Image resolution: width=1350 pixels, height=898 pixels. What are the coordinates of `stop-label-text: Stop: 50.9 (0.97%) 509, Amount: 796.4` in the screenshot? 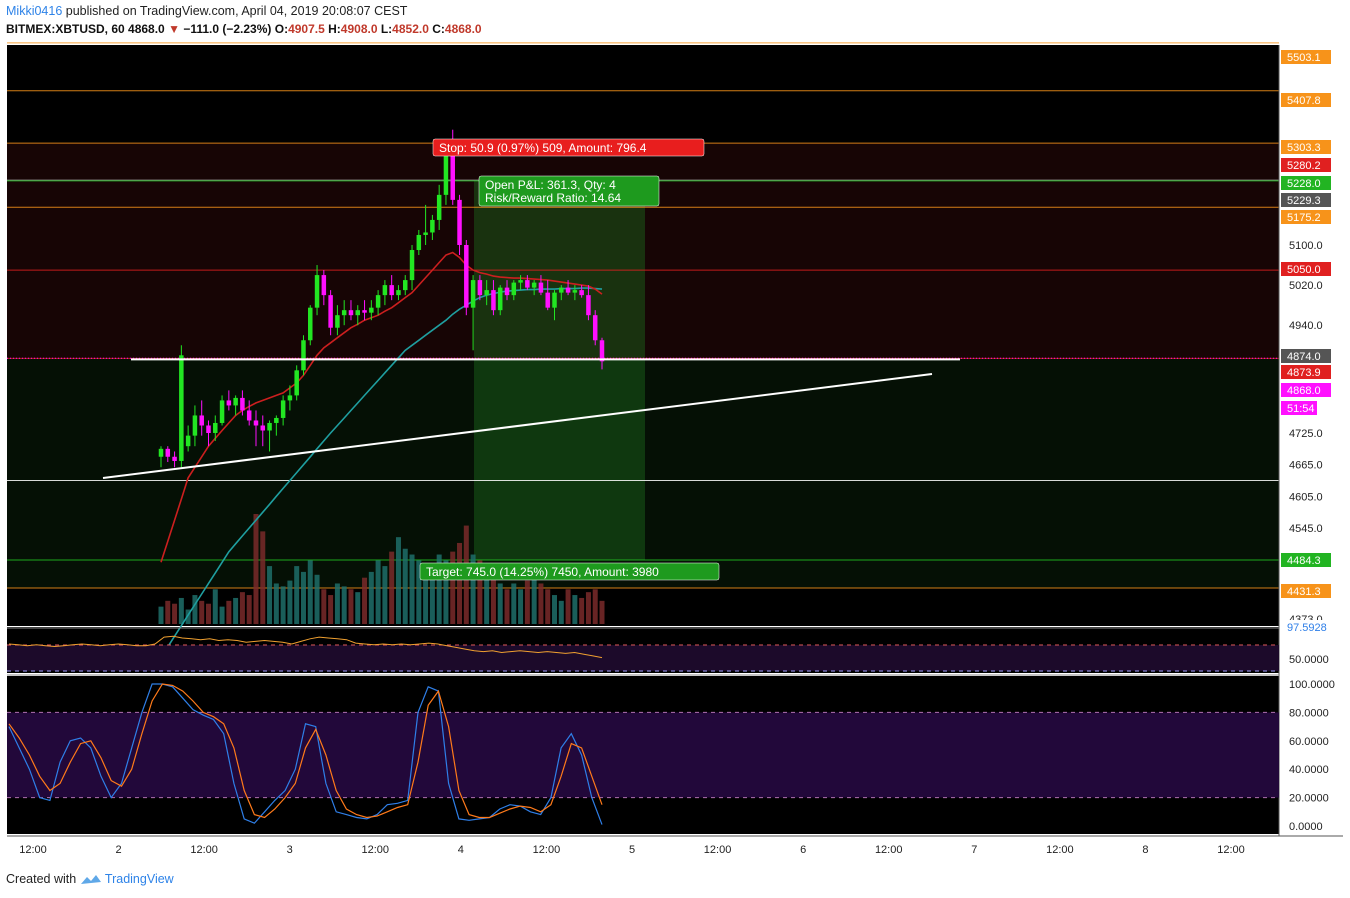 It's located at (543, 148).